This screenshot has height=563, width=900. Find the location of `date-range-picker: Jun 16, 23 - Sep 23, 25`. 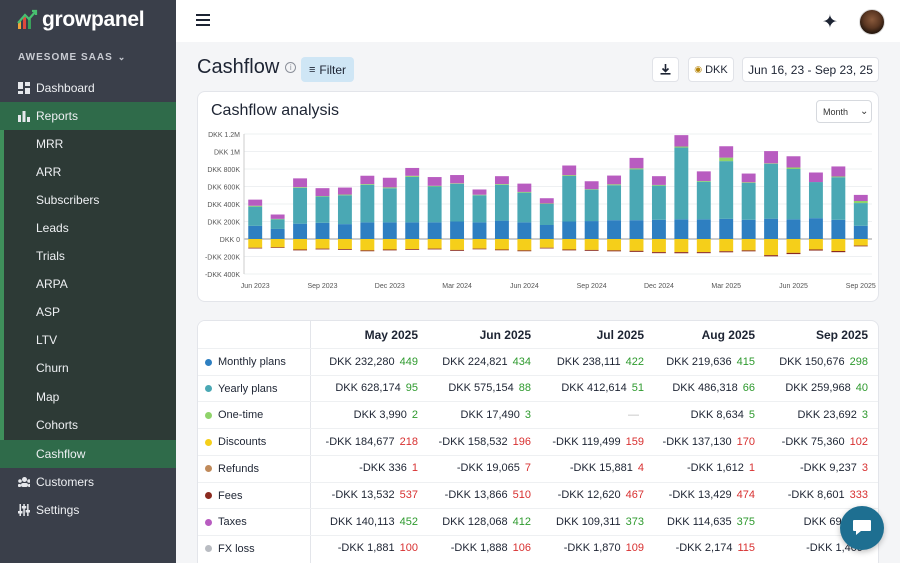

date-range-picker: Jun 16, 23 - Sep 23, 25 is located at coordinates (810, 69).